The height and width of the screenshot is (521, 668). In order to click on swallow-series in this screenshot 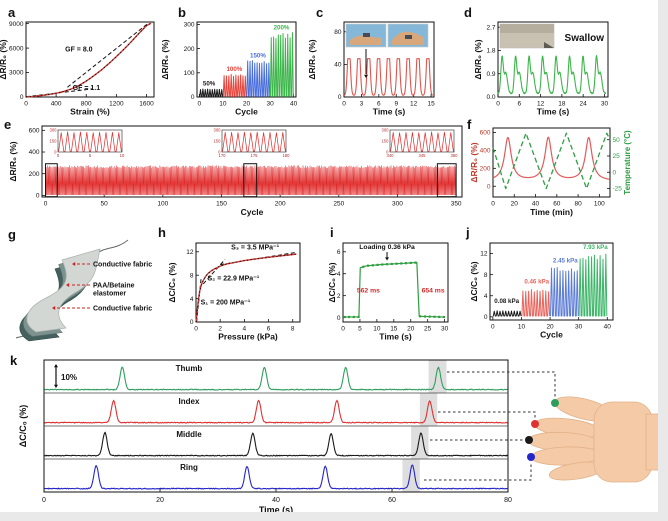, I will do `click(552, 75)`.